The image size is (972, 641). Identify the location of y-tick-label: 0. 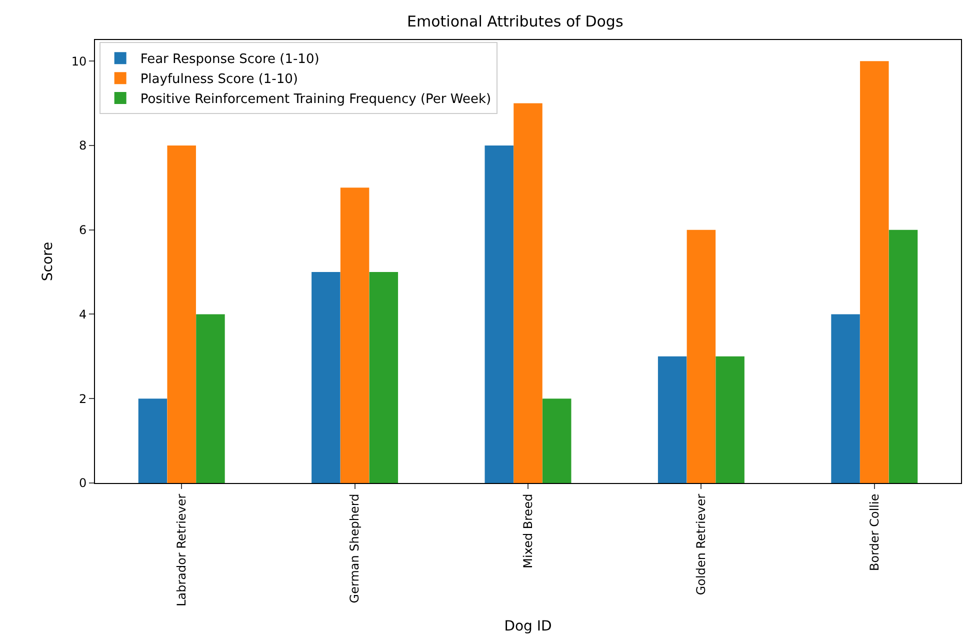
(82, 483).